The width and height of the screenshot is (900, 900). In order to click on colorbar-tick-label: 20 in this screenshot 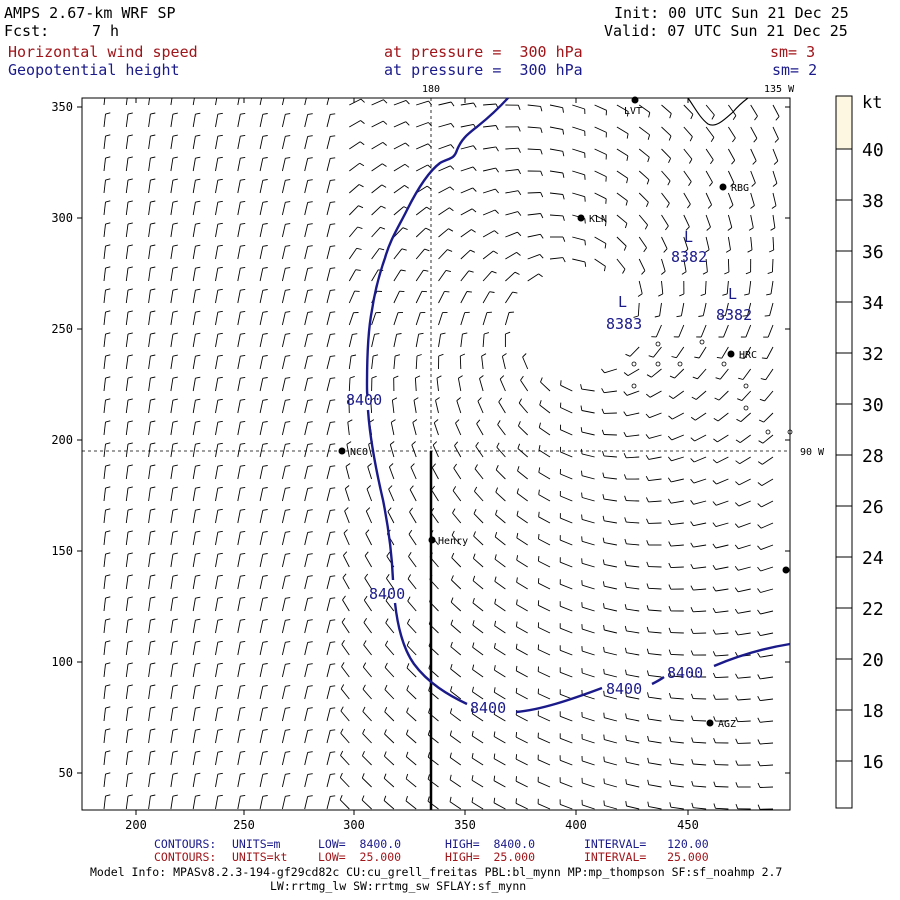, I will do `click(873, 660)`.